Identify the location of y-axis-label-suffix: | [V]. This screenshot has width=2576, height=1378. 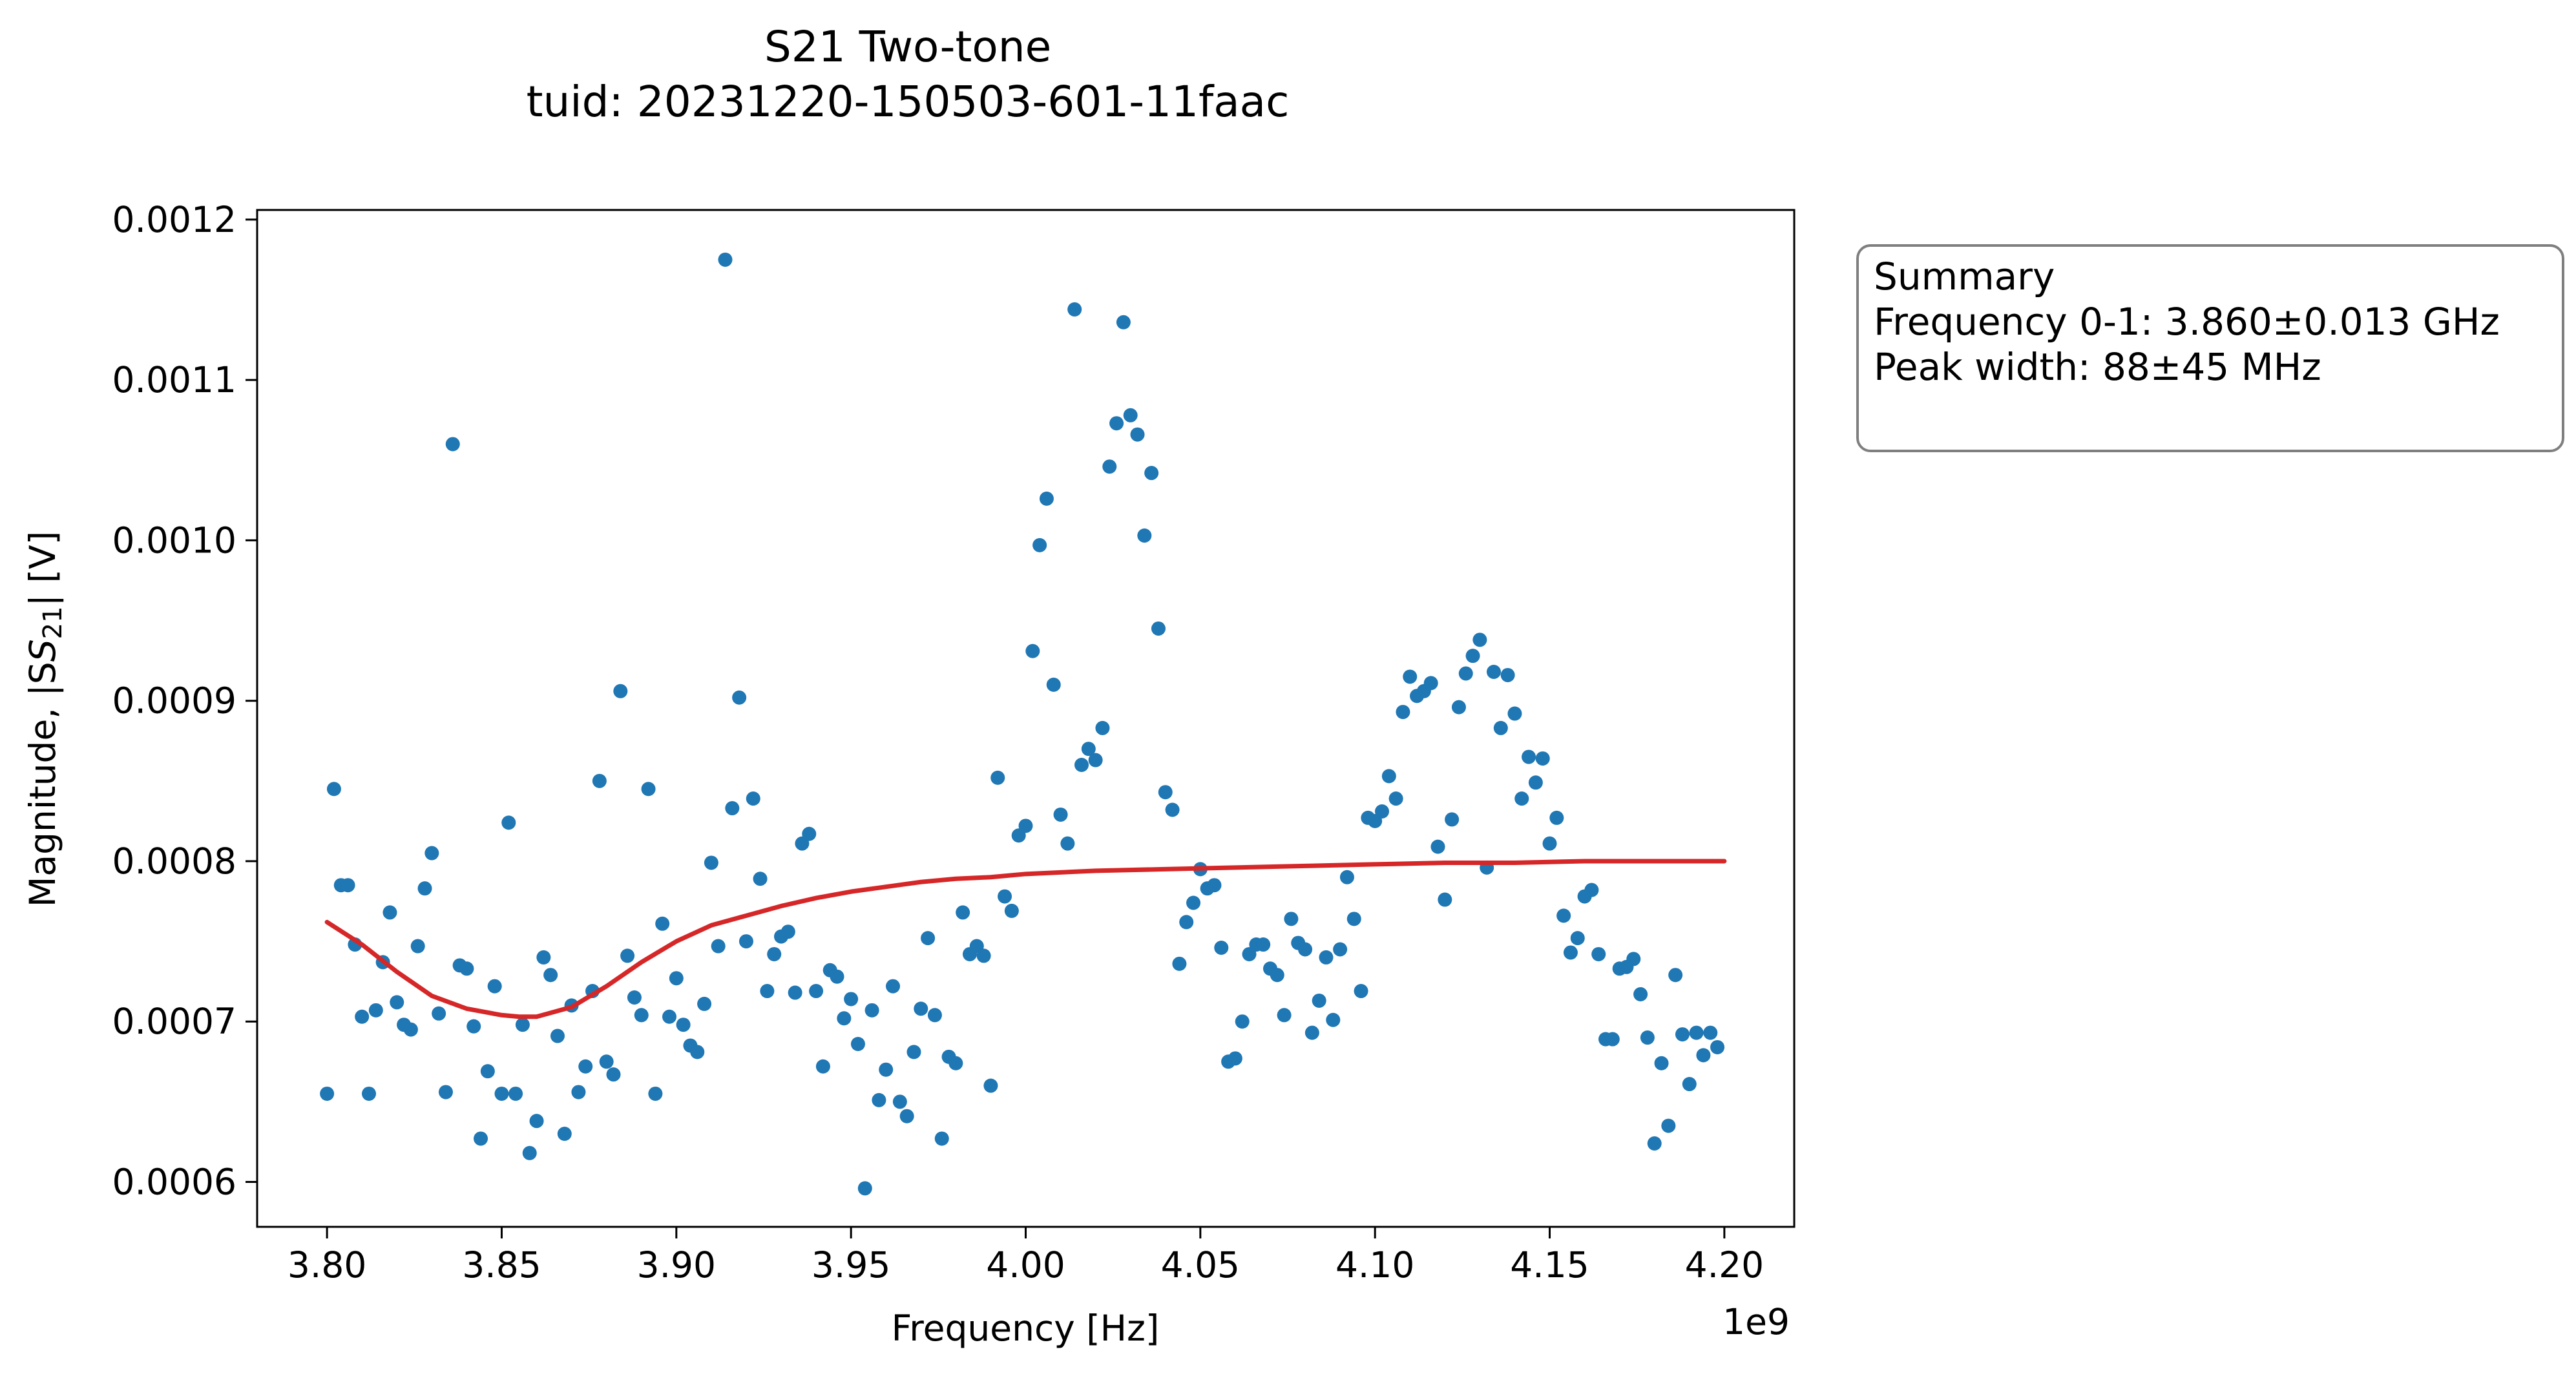
(43, 569).